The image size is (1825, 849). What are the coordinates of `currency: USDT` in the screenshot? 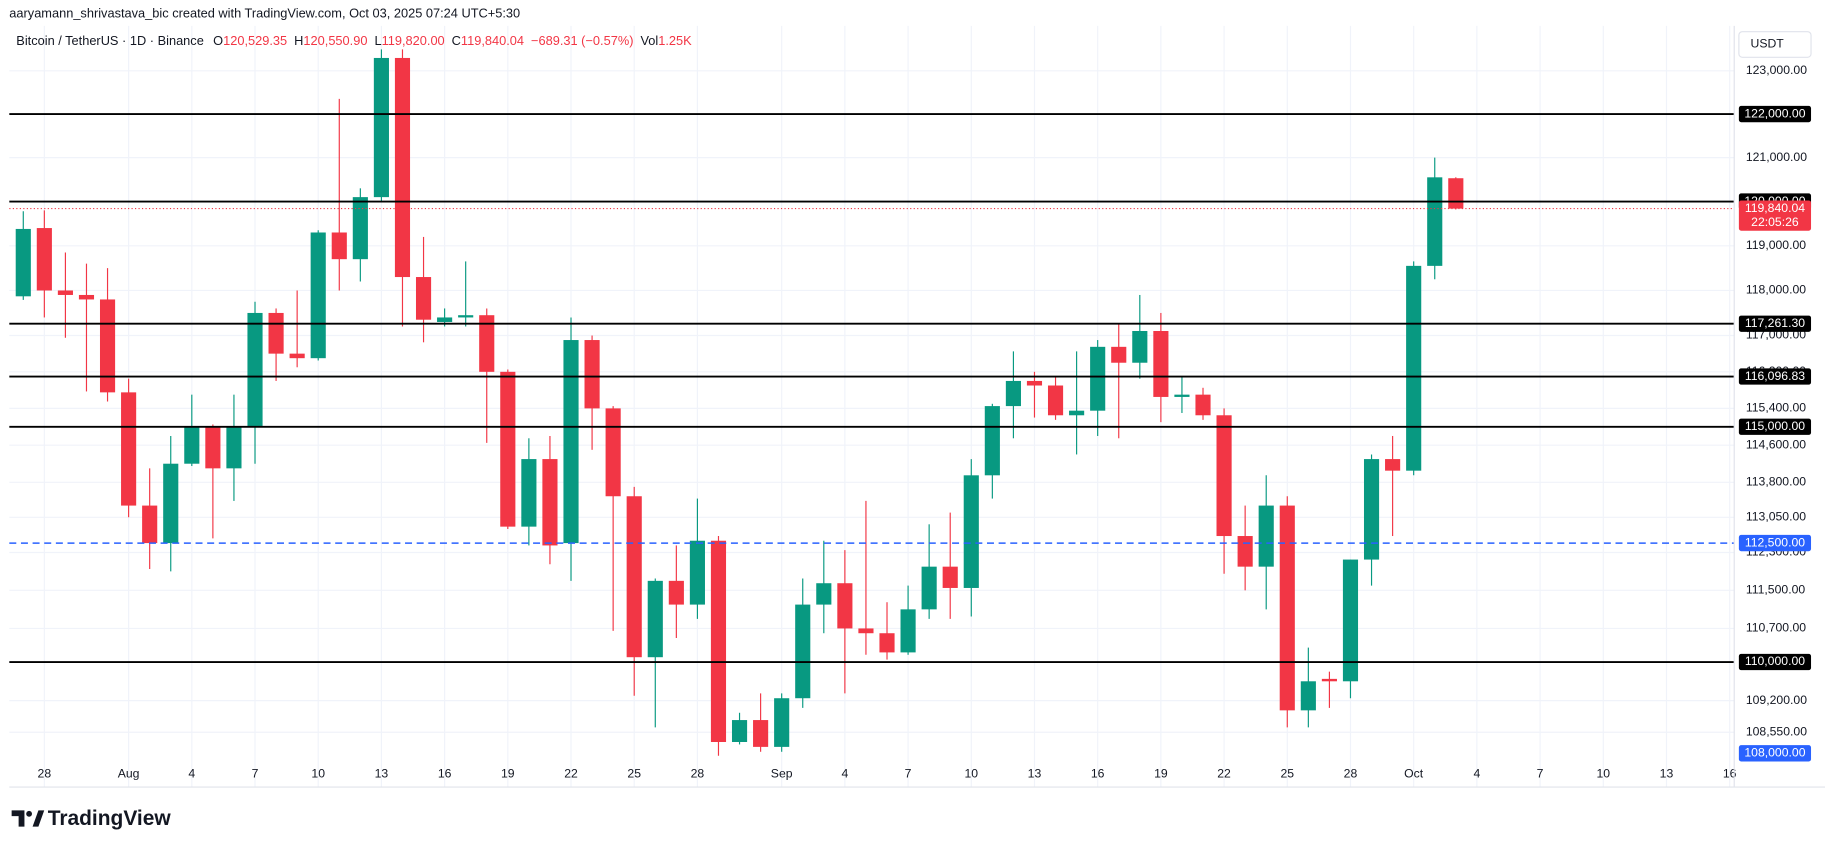 It's located at (1768, 44).